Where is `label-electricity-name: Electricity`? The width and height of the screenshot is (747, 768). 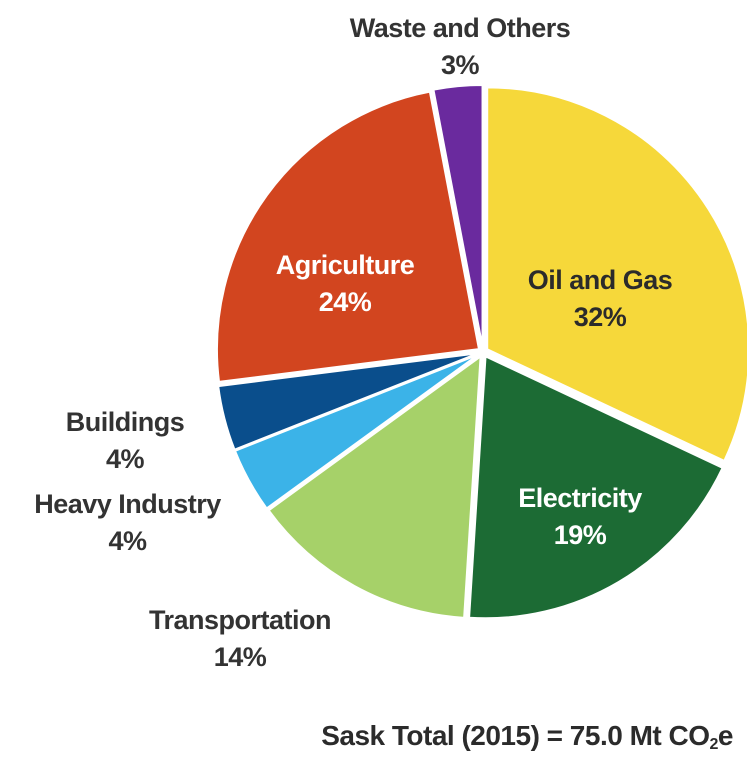
label-electricity-name: Electricity is located at coordinates (580, 498).